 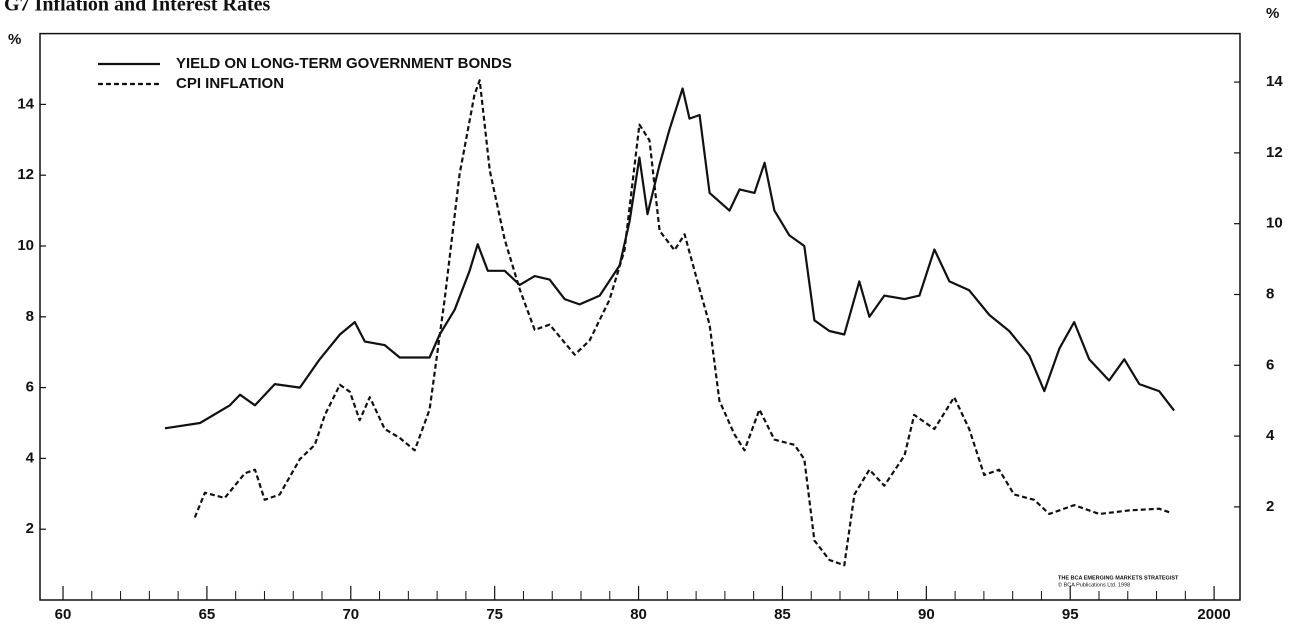 I want to click on x-tick-label: 70, so click(x=350, y=614).